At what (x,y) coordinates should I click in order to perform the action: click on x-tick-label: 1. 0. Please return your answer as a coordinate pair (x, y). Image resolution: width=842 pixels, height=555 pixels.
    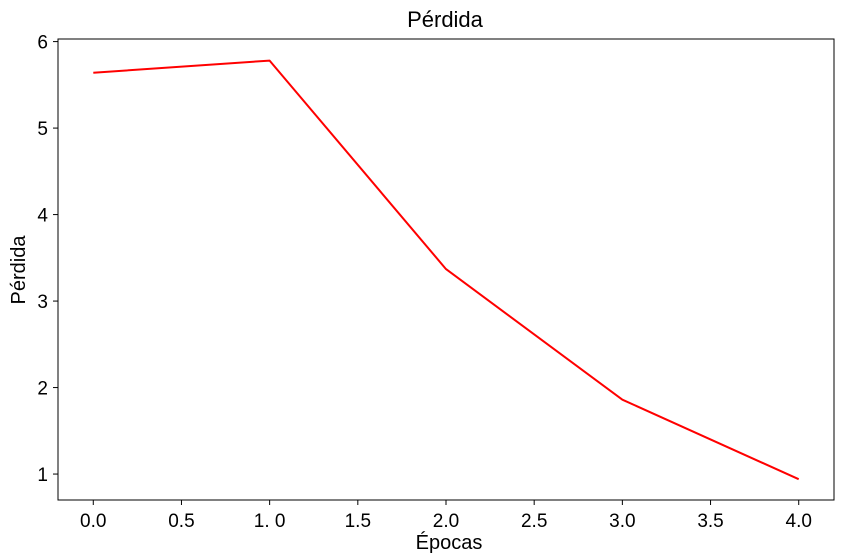
    Looking at the image, I should click on (270, 521).